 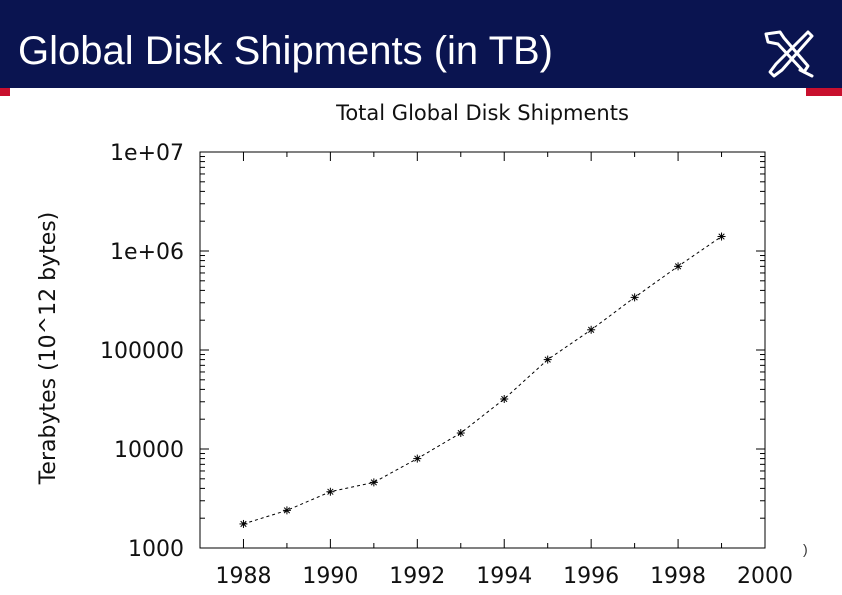 What do you see at coordinates (147, 153) in the screenshot?
I see `y-tick-label: 1e+07` at bounding box center [147, 153].